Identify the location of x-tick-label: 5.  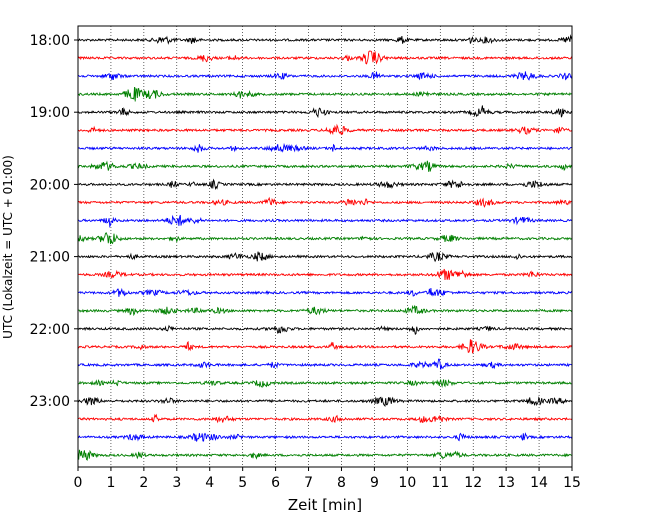
(242, 483).